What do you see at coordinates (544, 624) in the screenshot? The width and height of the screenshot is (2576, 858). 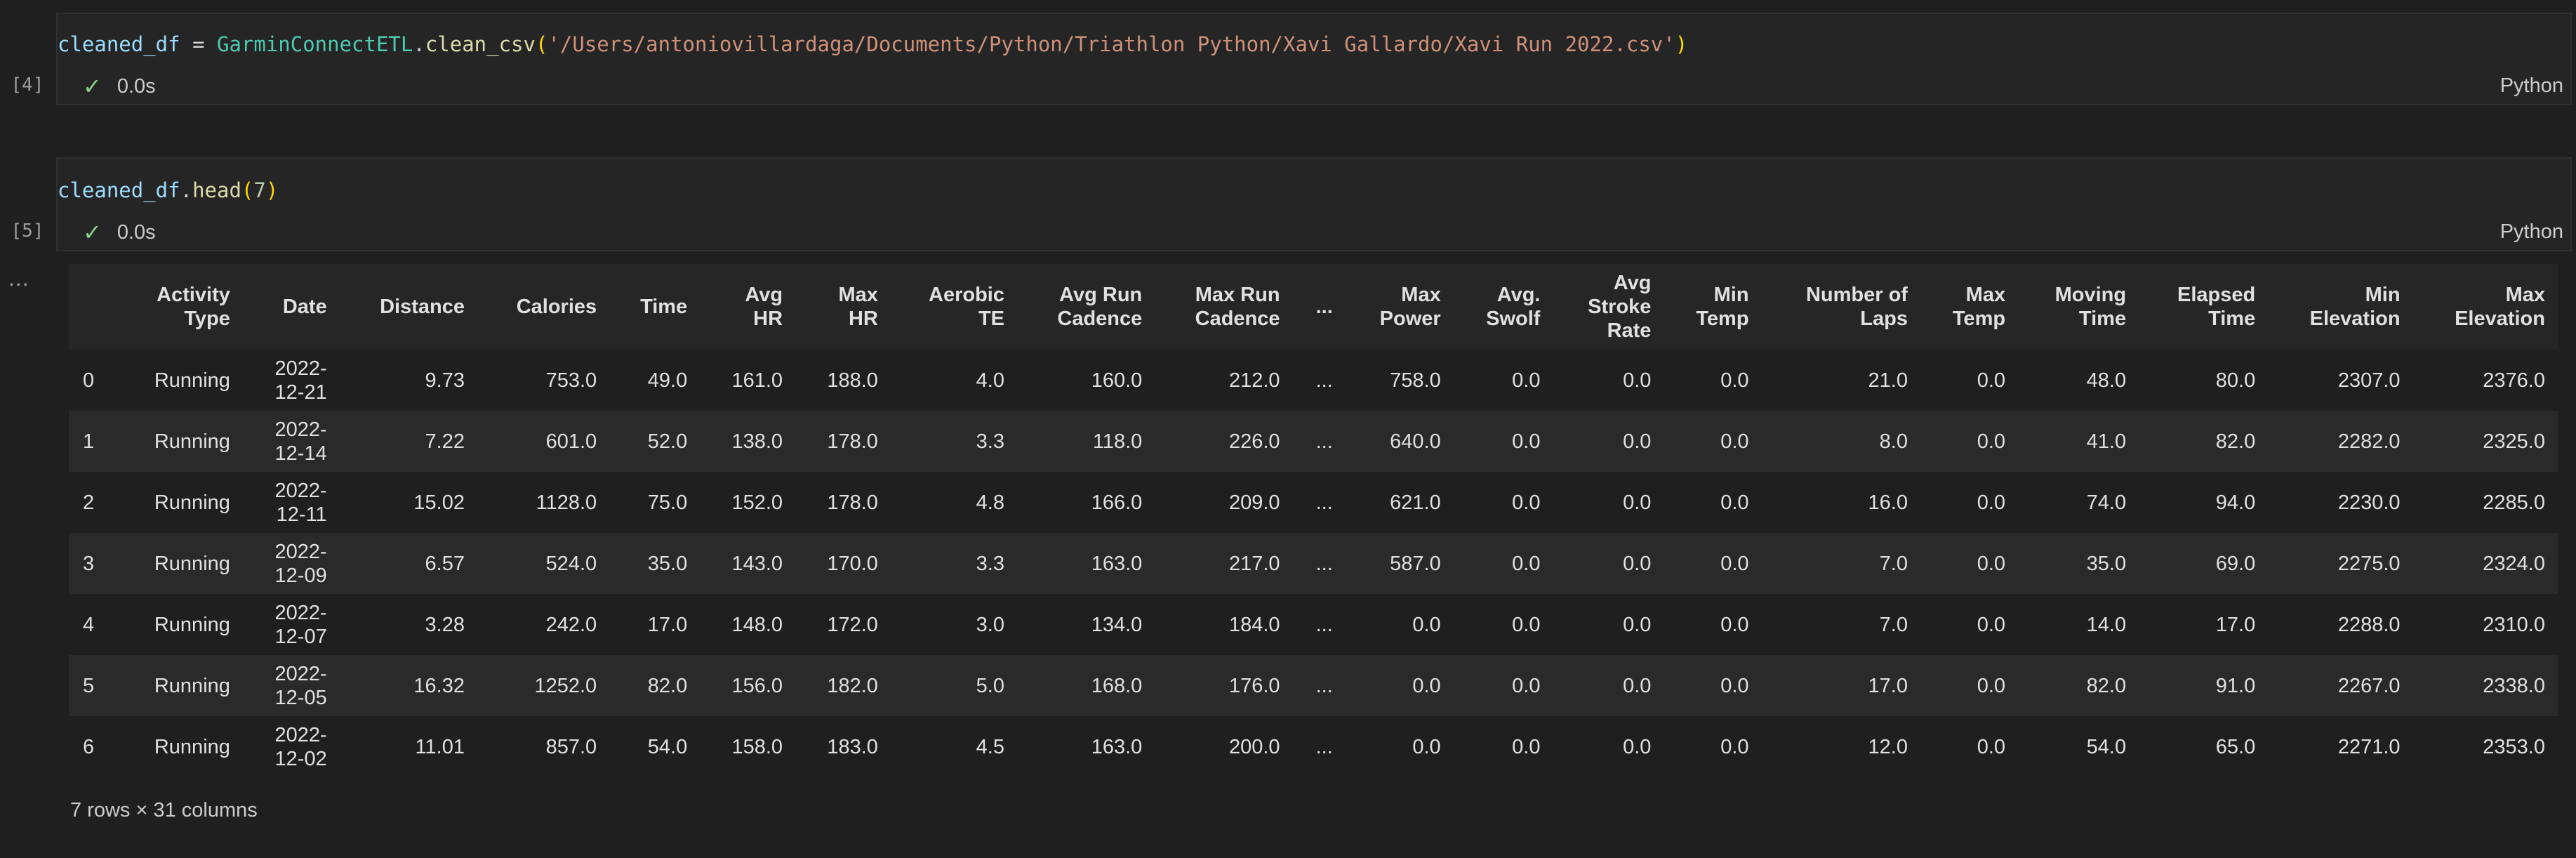 I see `table-cell: 242.0` at bounding box center [544, 624].